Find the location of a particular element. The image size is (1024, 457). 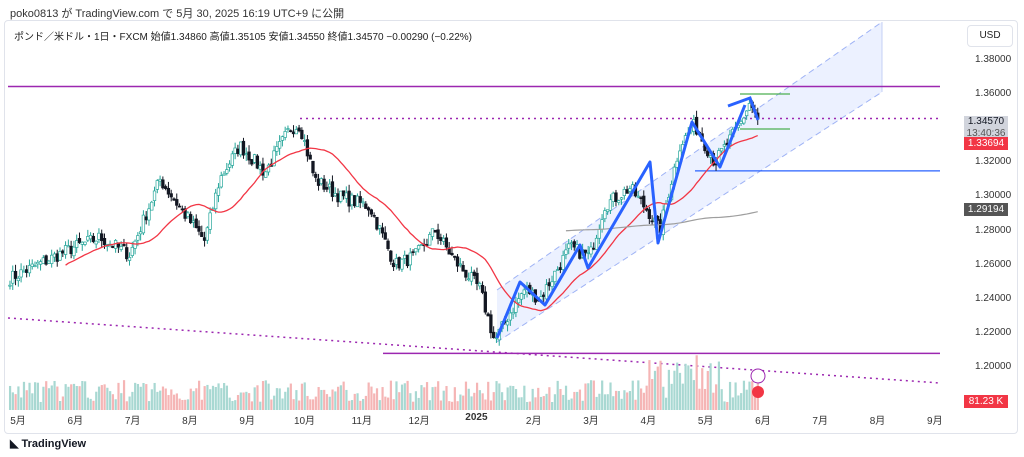

logo-text: TradingView is located at coordinates (54, 444).